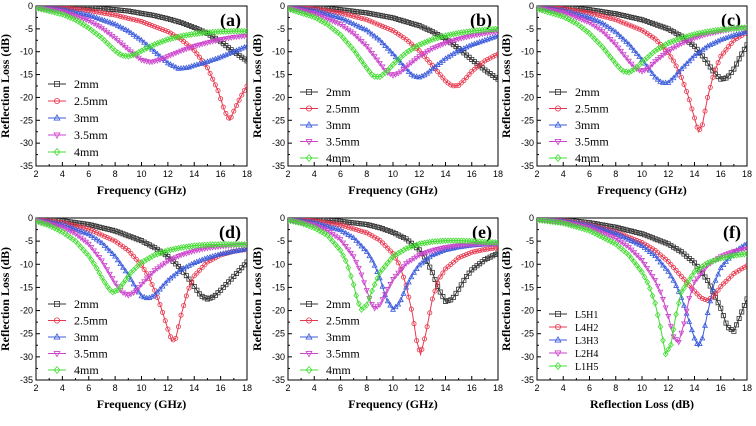 The height and width of the screenshot is (426, 756). What do you see at coordinates (282, 218) in the screenshot?
I see `y-tick-label: 0` at bounding box center [282, 218].